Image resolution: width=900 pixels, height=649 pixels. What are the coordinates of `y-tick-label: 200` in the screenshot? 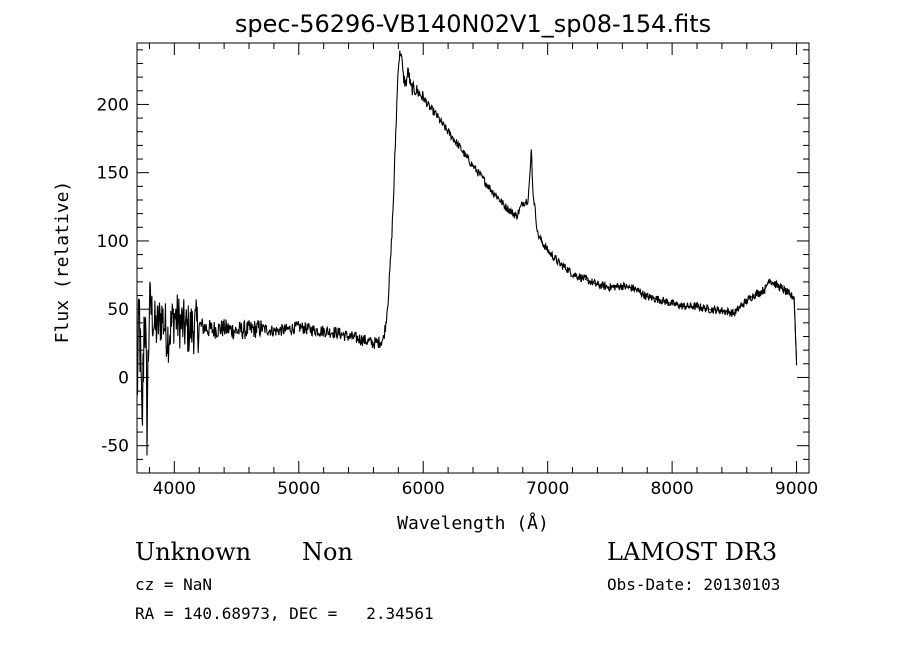 It's located at (113, 105).